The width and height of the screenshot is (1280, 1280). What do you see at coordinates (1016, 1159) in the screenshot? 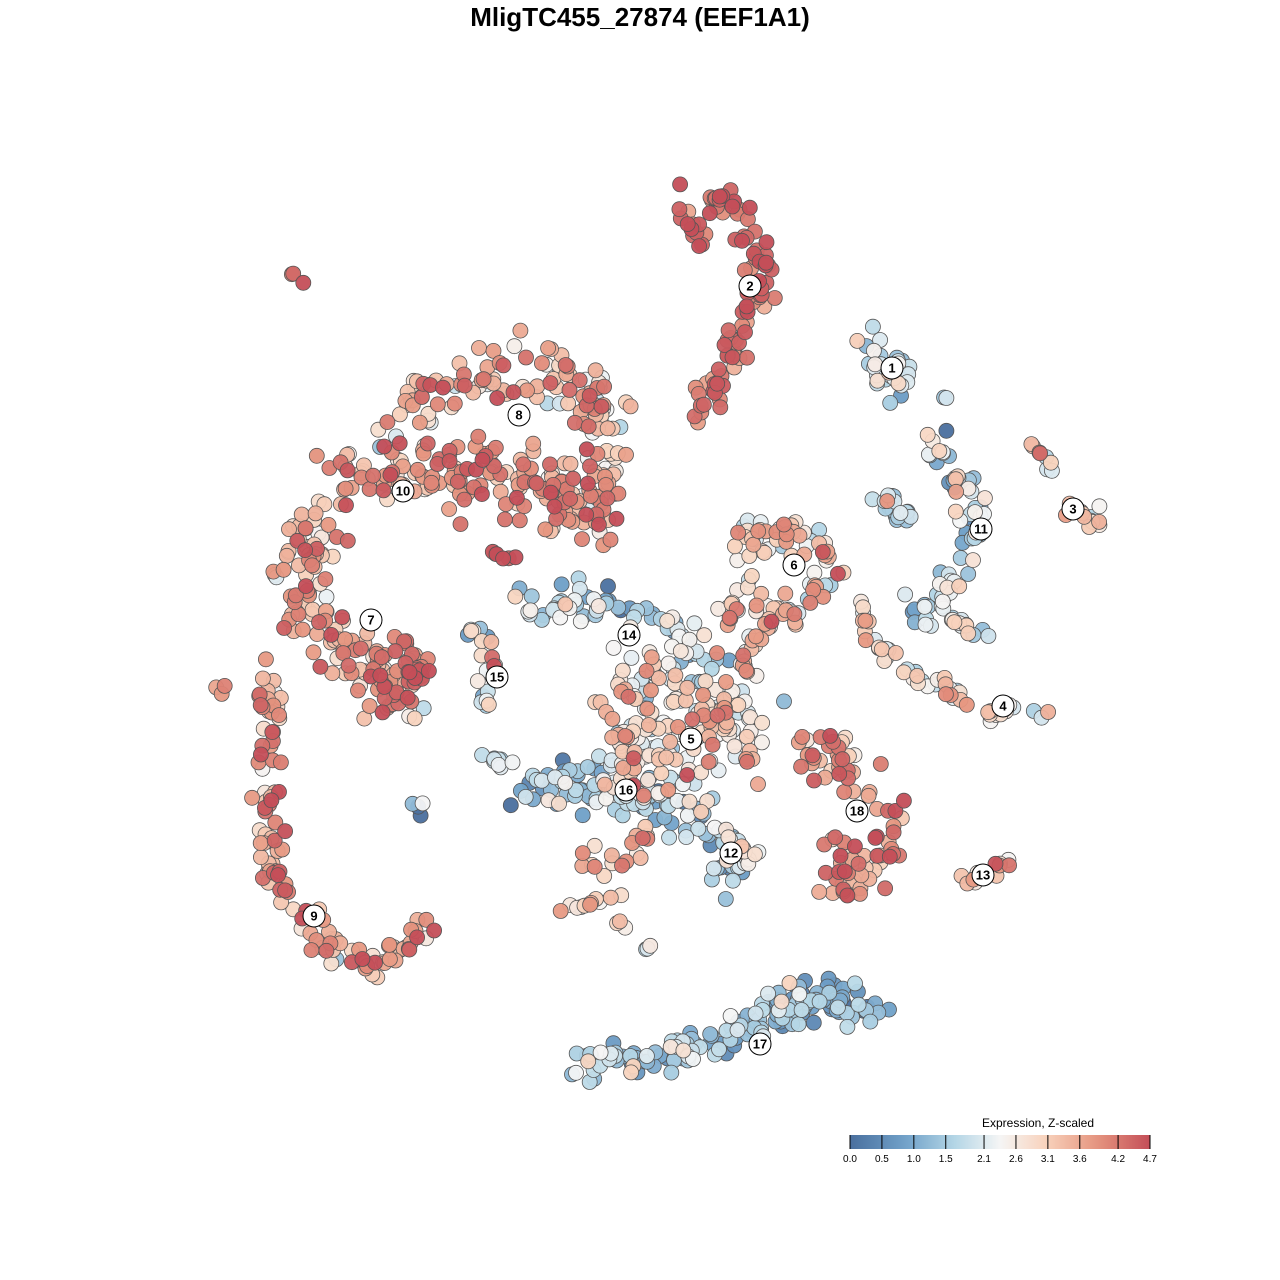
I see `legend-tick-label: 2.6` at bounding box center [1016, 1159].